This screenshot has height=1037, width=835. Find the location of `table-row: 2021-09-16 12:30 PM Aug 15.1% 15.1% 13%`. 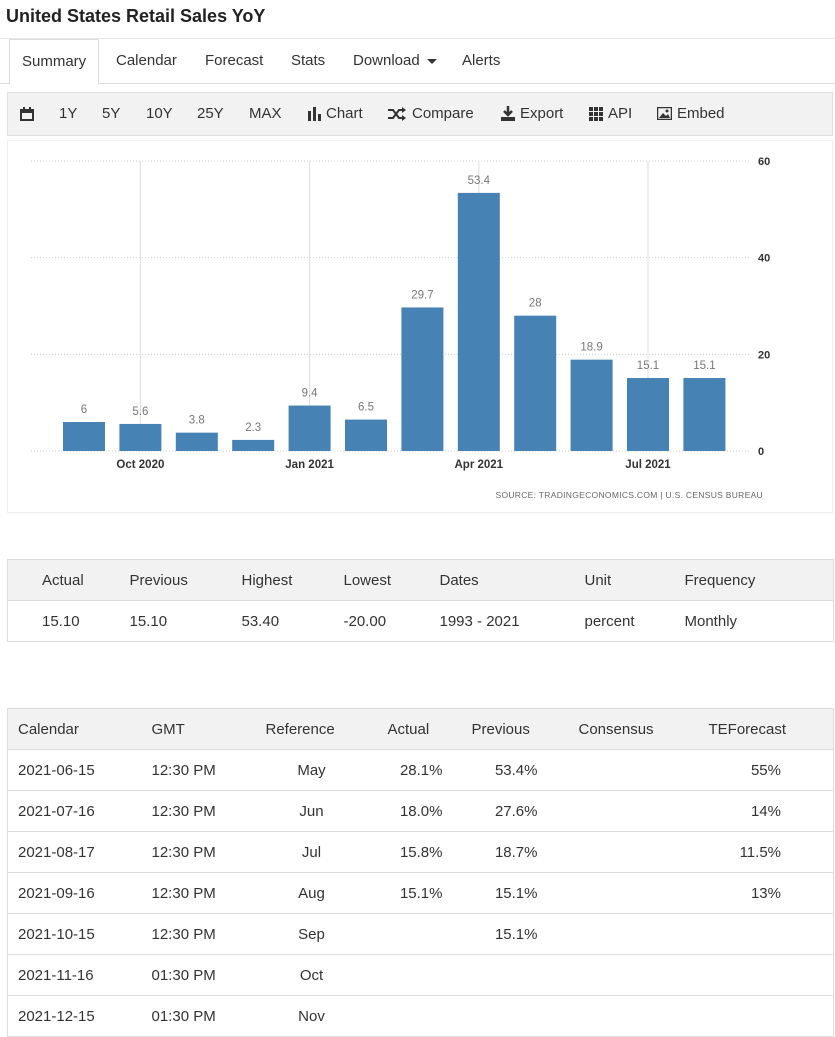

table-row: 2021-09-16 12:30 PM Aug 15.1% 15.1% 13% is located at coordinates (420, 893).